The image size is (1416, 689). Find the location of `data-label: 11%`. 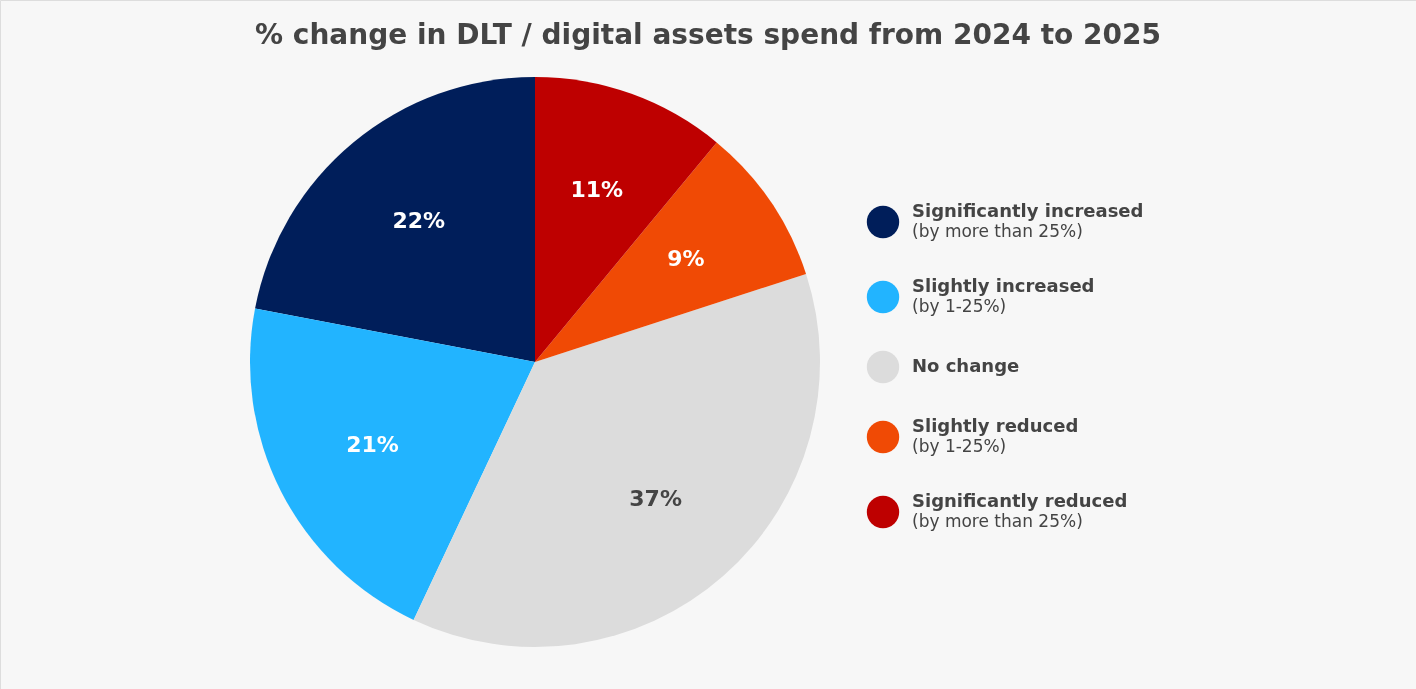

data-label: 11% is located at coordinates (597, 190).